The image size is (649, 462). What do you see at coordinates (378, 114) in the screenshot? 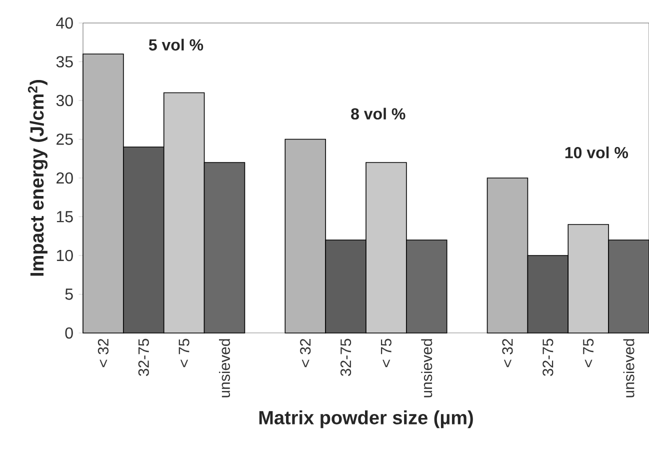
I see `annotation: 8 vol %` at bounding box center [378, 114].